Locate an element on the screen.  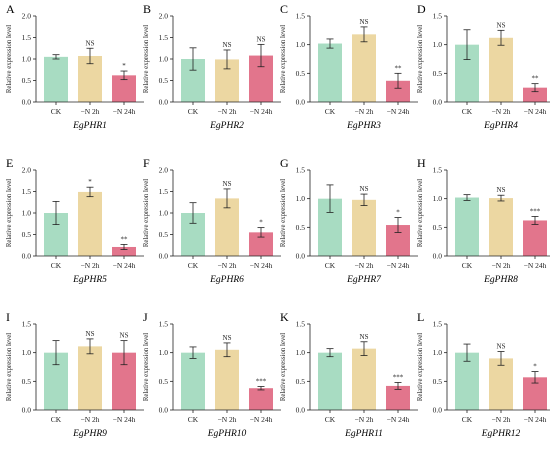
gene-name: EgPHR8 is located at coordinates (500, 280).